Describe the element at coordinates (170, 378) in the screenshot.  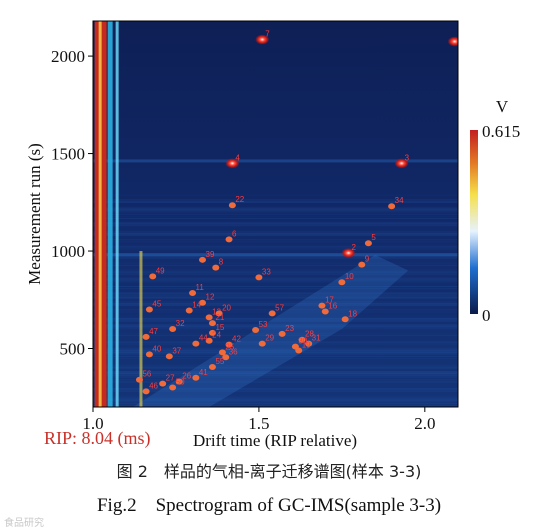
I see `peak-label: 27` at that location.